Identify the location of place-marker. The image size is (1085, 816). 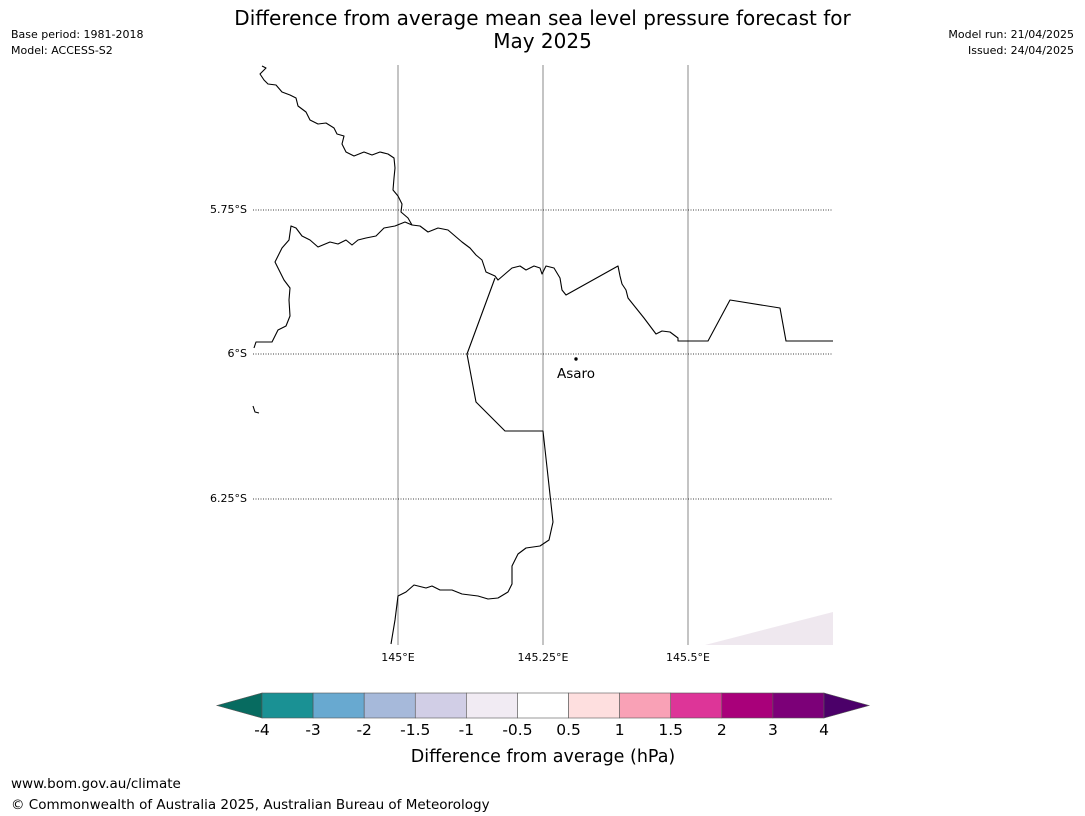
(576, 359).